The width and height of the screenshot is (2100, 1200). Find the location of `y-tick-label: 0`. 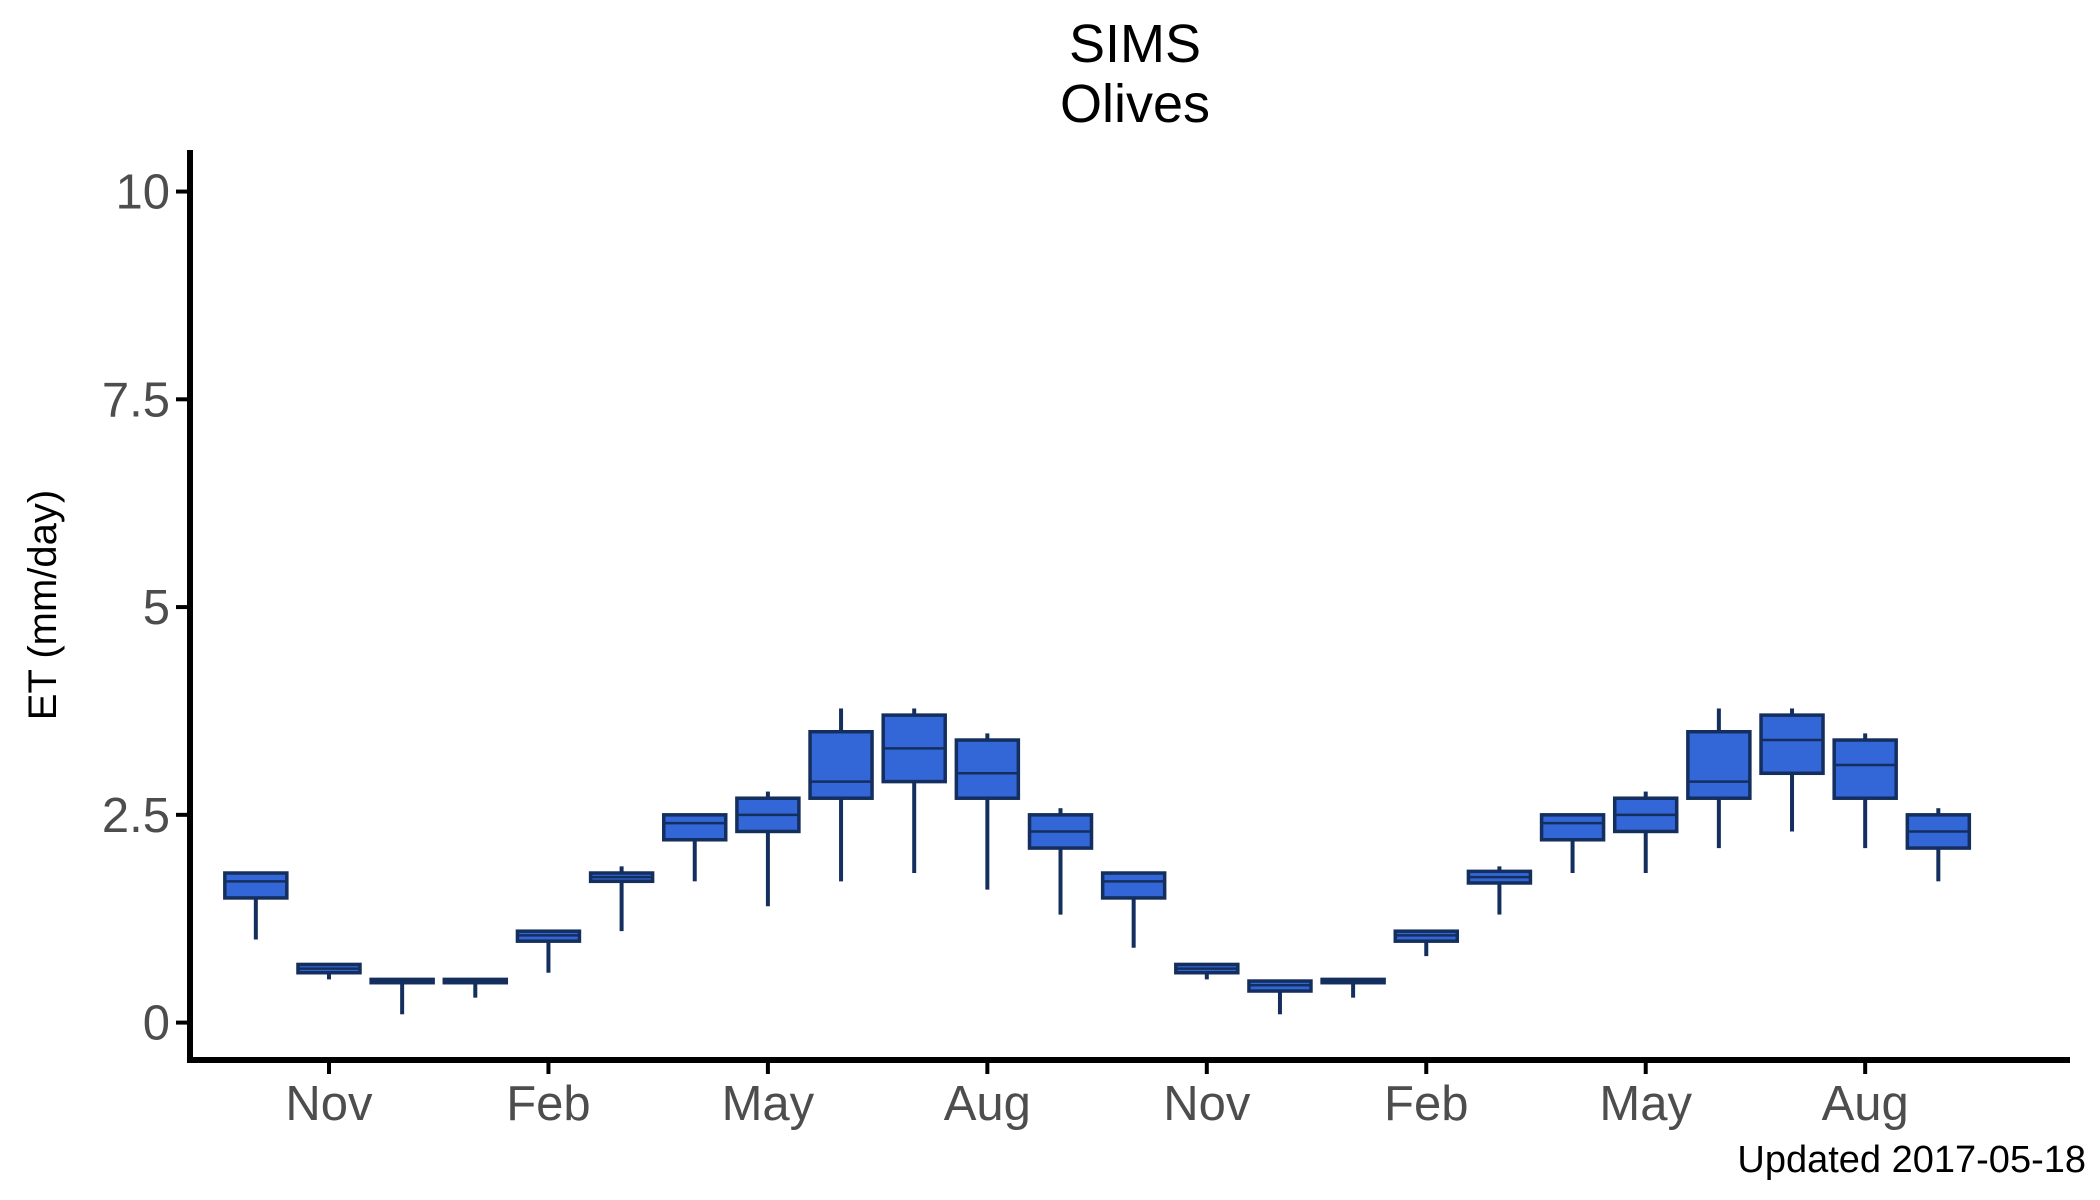

y-tick-label: 0 is located at coordinates (156, 1024).